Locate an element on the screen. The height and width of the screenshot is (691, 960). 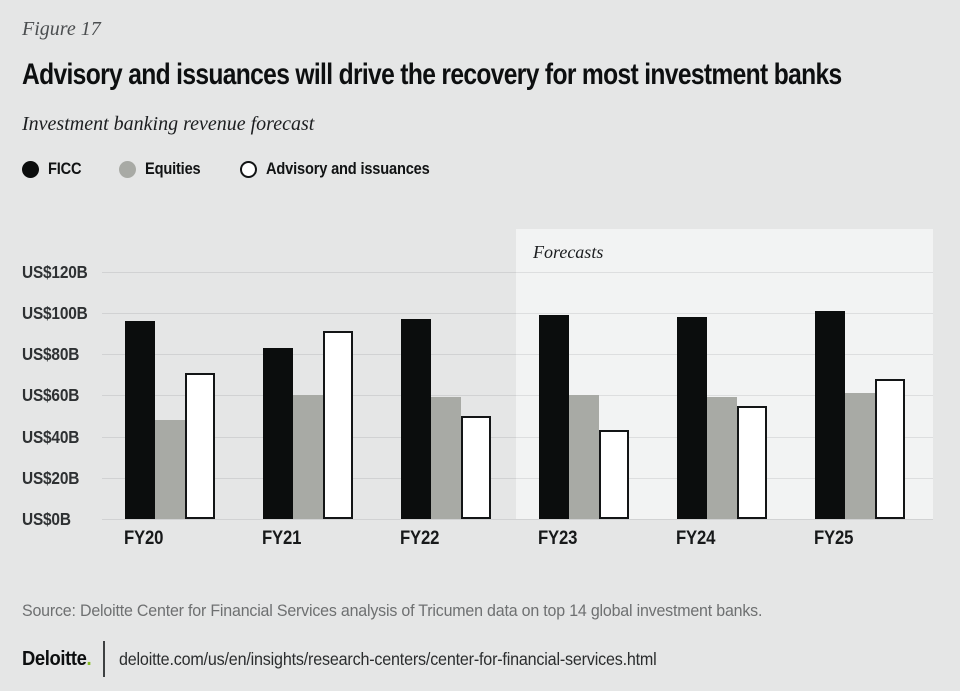
legend-item-equities: Equities is located at coordinates (164, 169).